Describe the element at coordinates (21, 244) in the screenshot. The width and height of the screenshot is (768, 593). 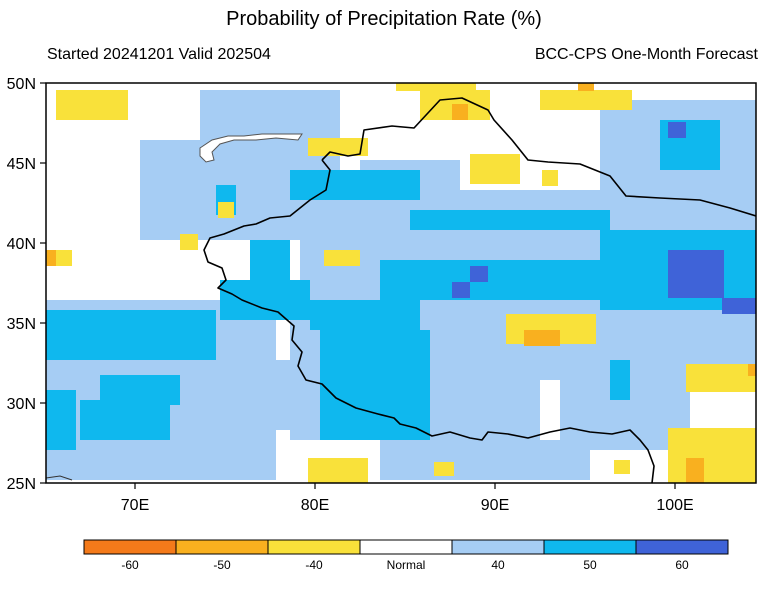
I see `lat-label-40n: 40N` at that location.